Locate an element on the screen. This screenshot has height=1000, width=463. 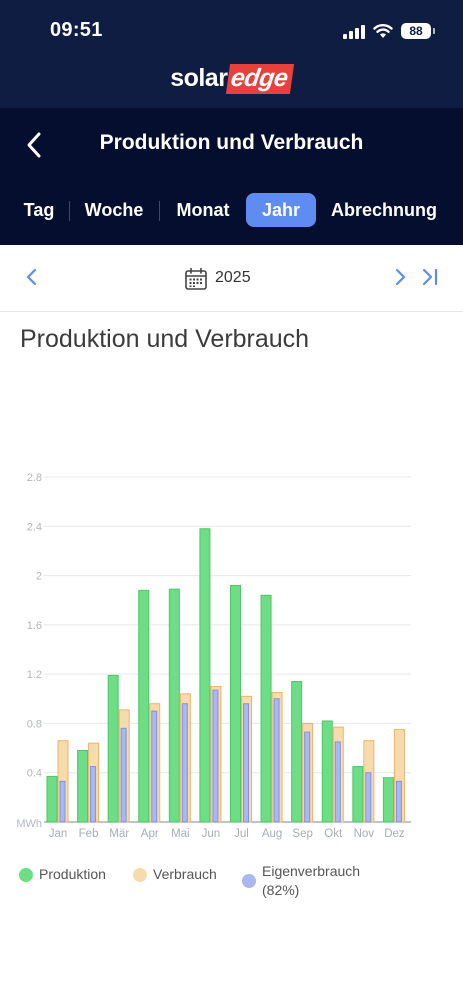
legend-consumption: Verbrauch is located at coordinates (175, 874).